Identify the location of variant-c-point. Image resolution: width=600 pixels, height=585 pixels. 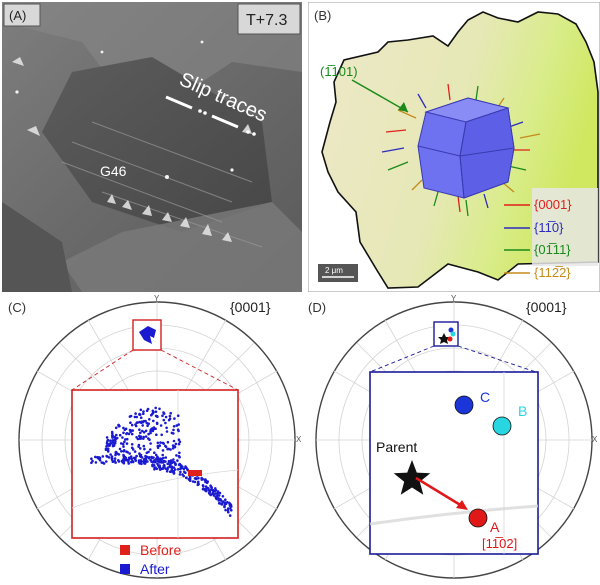
(464, 405).